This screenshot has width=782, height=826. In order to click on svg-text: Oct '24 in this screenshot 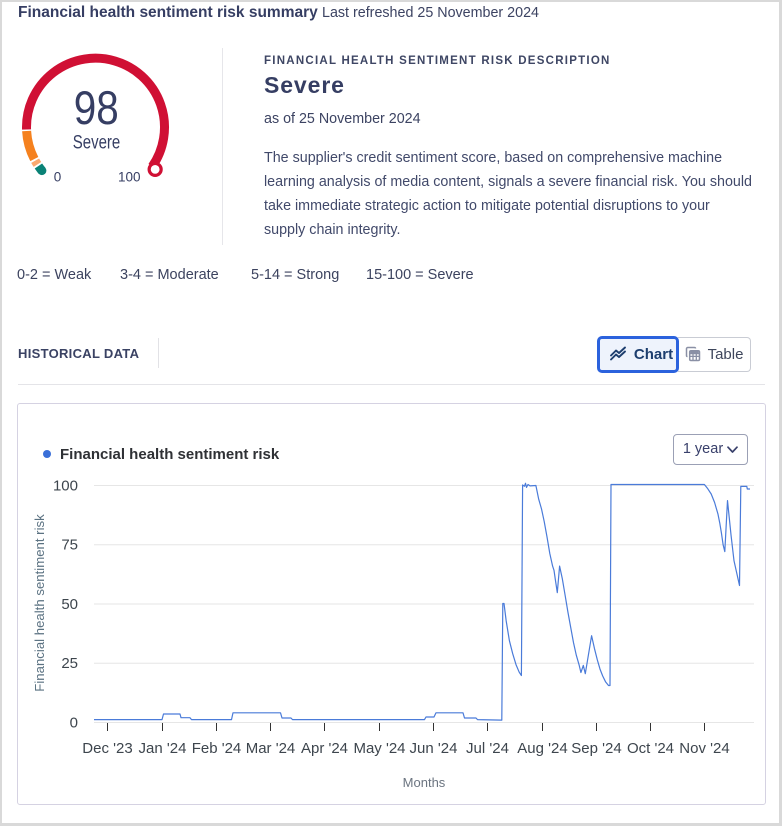, I will do `click(650, 748)`.